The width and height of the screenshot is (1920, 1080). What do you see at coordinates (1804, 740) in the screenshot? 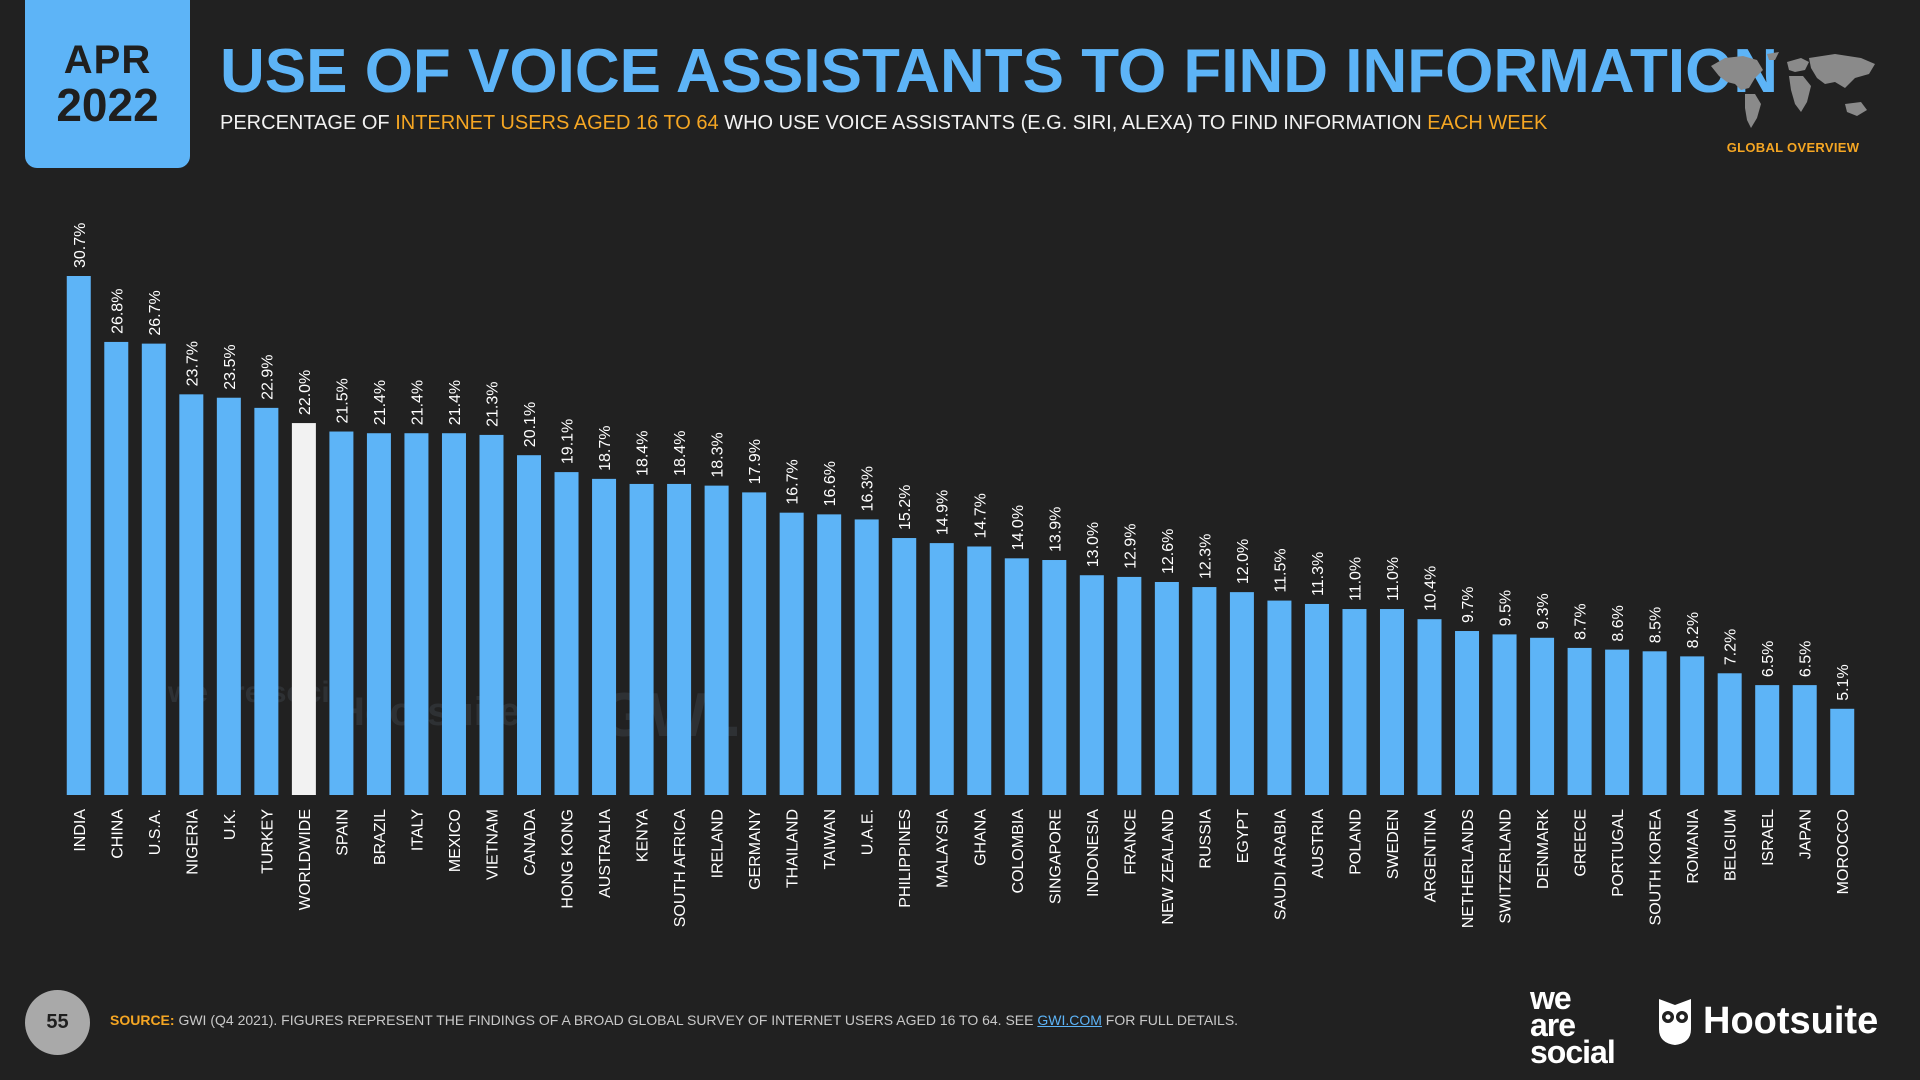
I see `bar-japan` at bounding box center [1804, 740].